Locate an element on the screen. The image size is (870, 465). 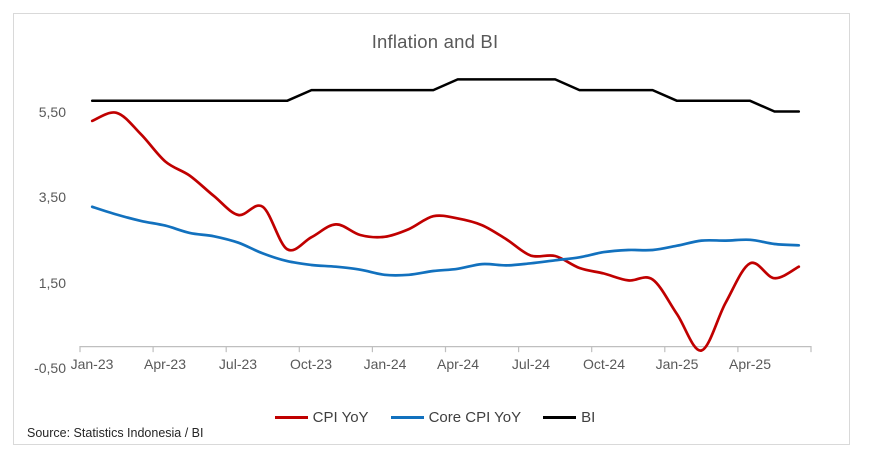
legend: CPI YoY Core CPI YoY BI is located at coordinates (435, 417).